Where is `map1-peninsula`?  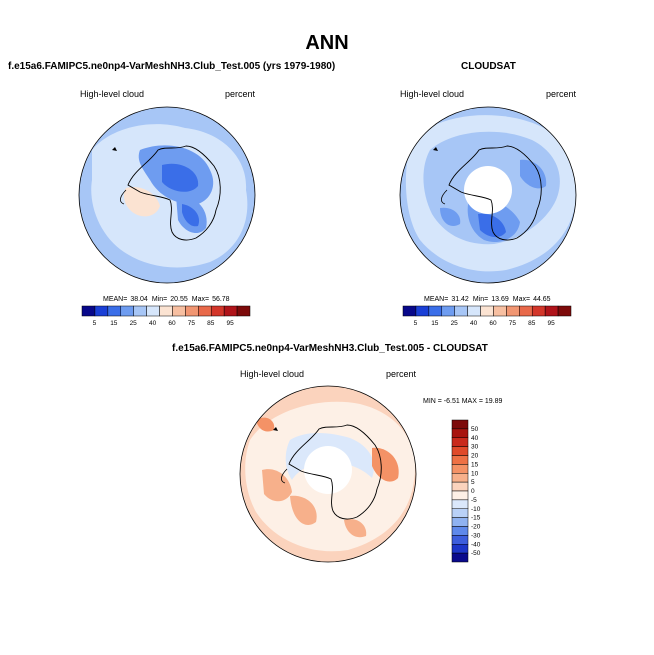
map1-peninsula is located at coordinates (123, 197).